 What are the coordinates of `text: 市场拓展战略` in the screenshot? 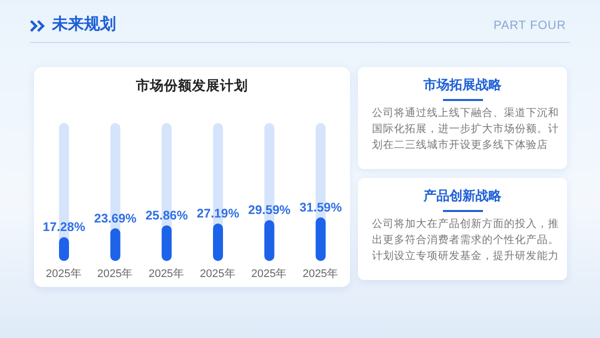 It's located at (462, 85).